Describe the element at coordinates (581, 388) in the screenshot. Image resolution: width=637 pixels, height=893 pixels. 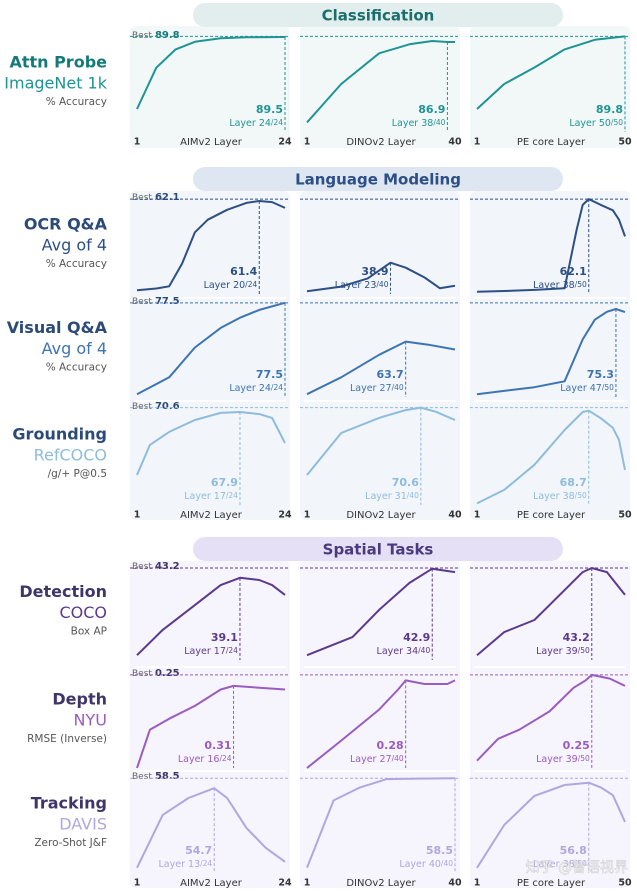
I see `layer-text: Layer 47` at that location.